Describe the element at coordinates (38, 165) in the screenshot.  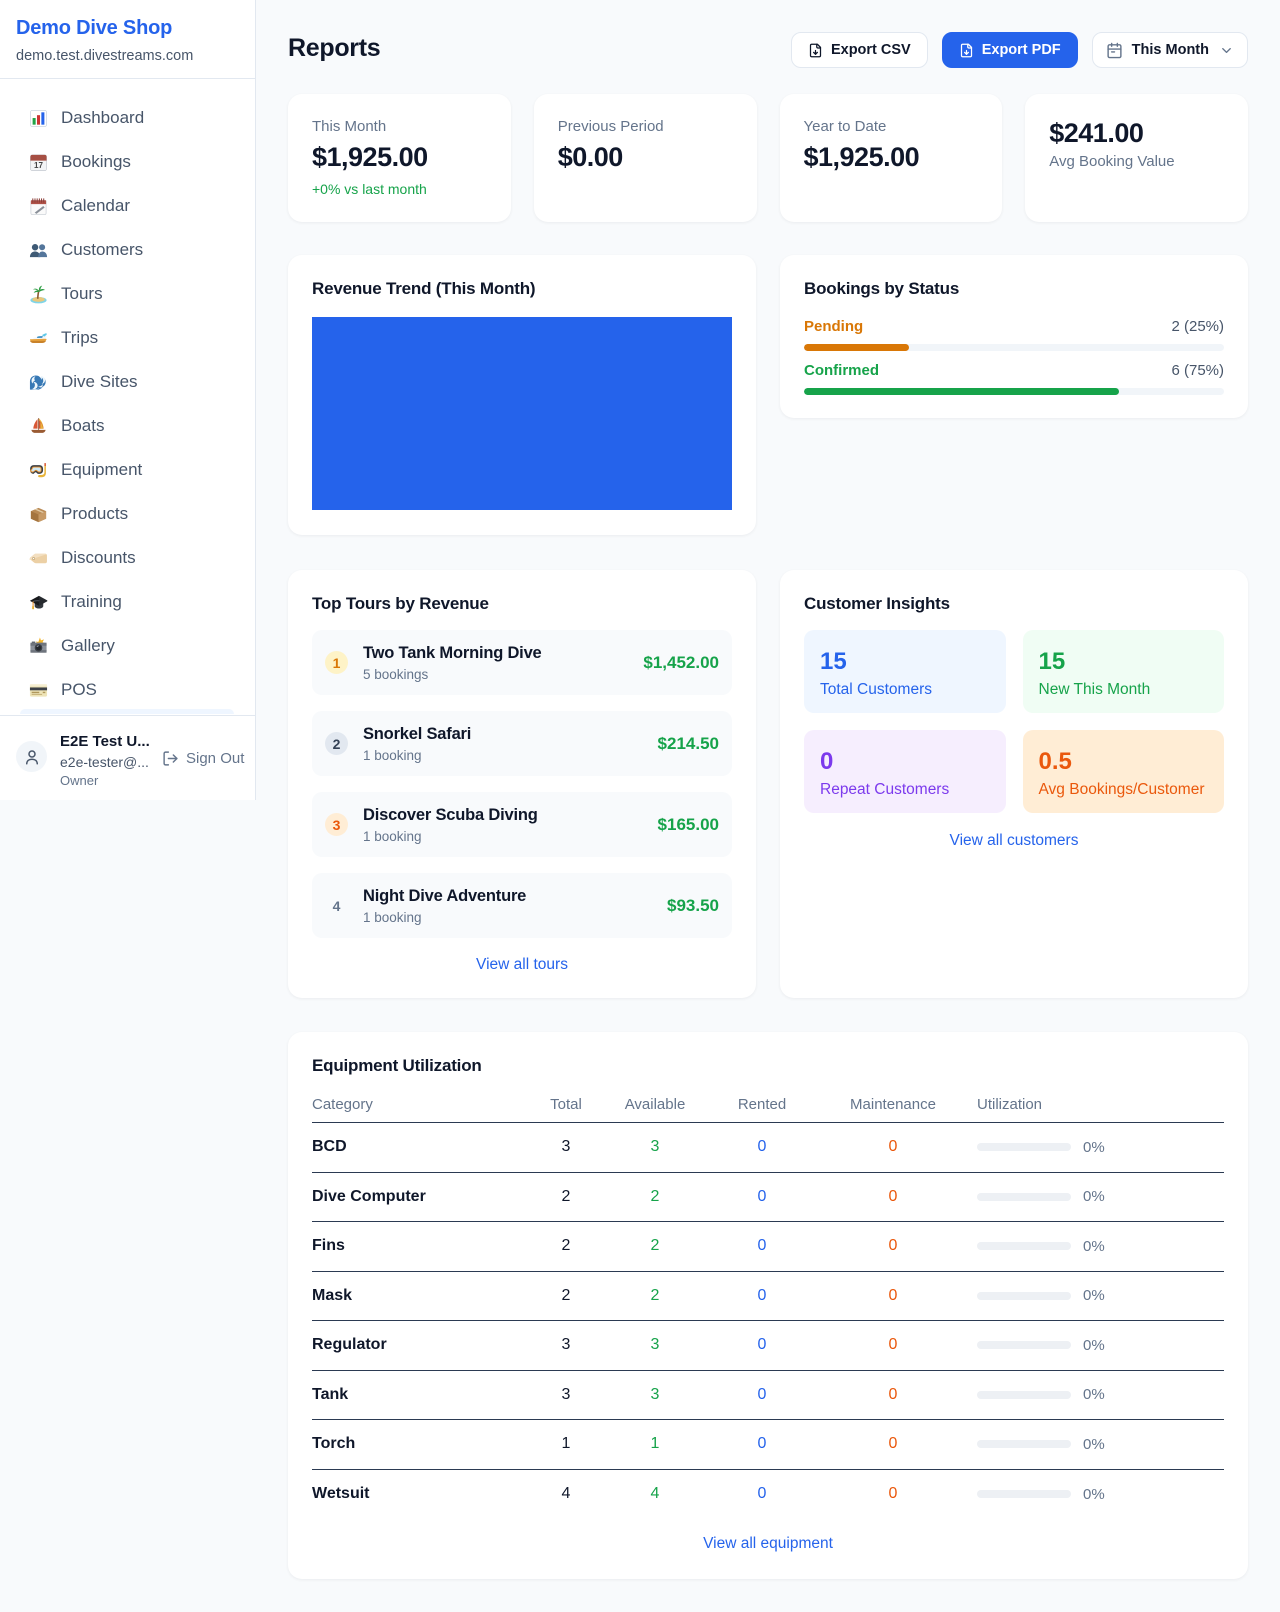
I see `svg-text: 17` at that location.